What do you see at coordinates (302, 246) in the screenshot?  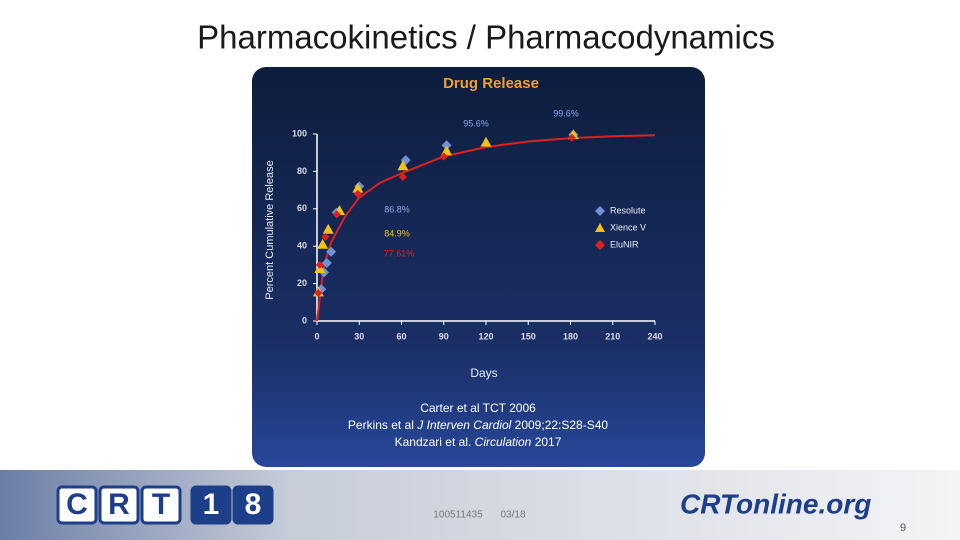 I see `y-tick-label: 40` at bounding box center [302, 246].